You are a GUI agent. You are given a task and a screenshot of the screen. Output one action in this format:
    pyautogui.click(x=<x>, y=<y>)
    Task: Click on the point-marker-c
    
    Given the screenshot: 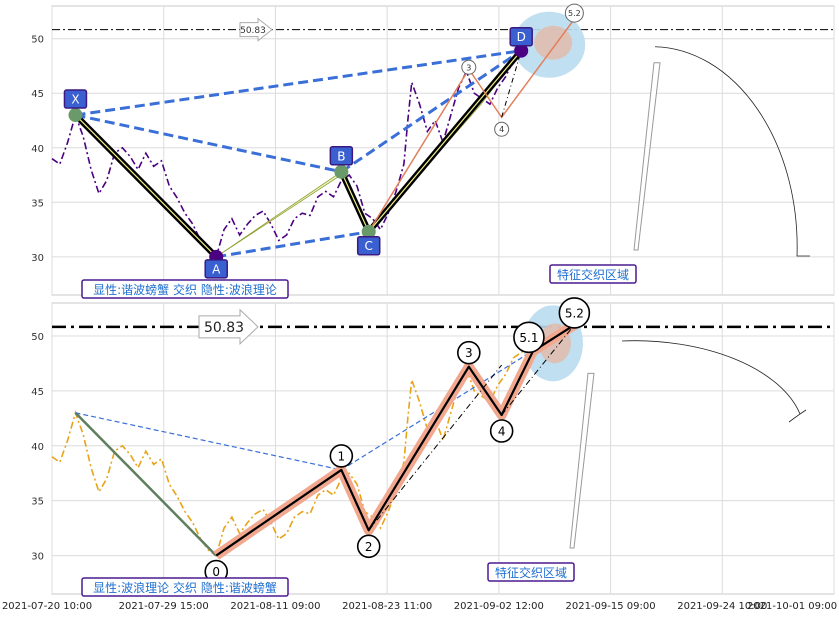 What is the action you would take?
    pyautogui.click(x=368, y=231)
    